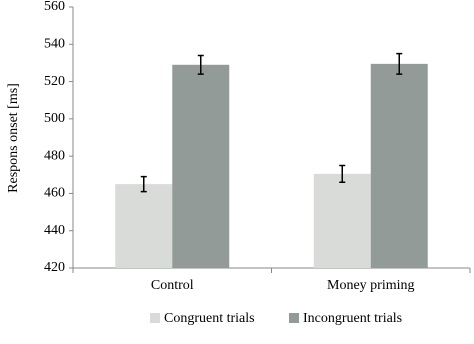  Describe the element at coordinates (209, 318) in the screenshot. I see `legend-label: Congruent trials` at that location.